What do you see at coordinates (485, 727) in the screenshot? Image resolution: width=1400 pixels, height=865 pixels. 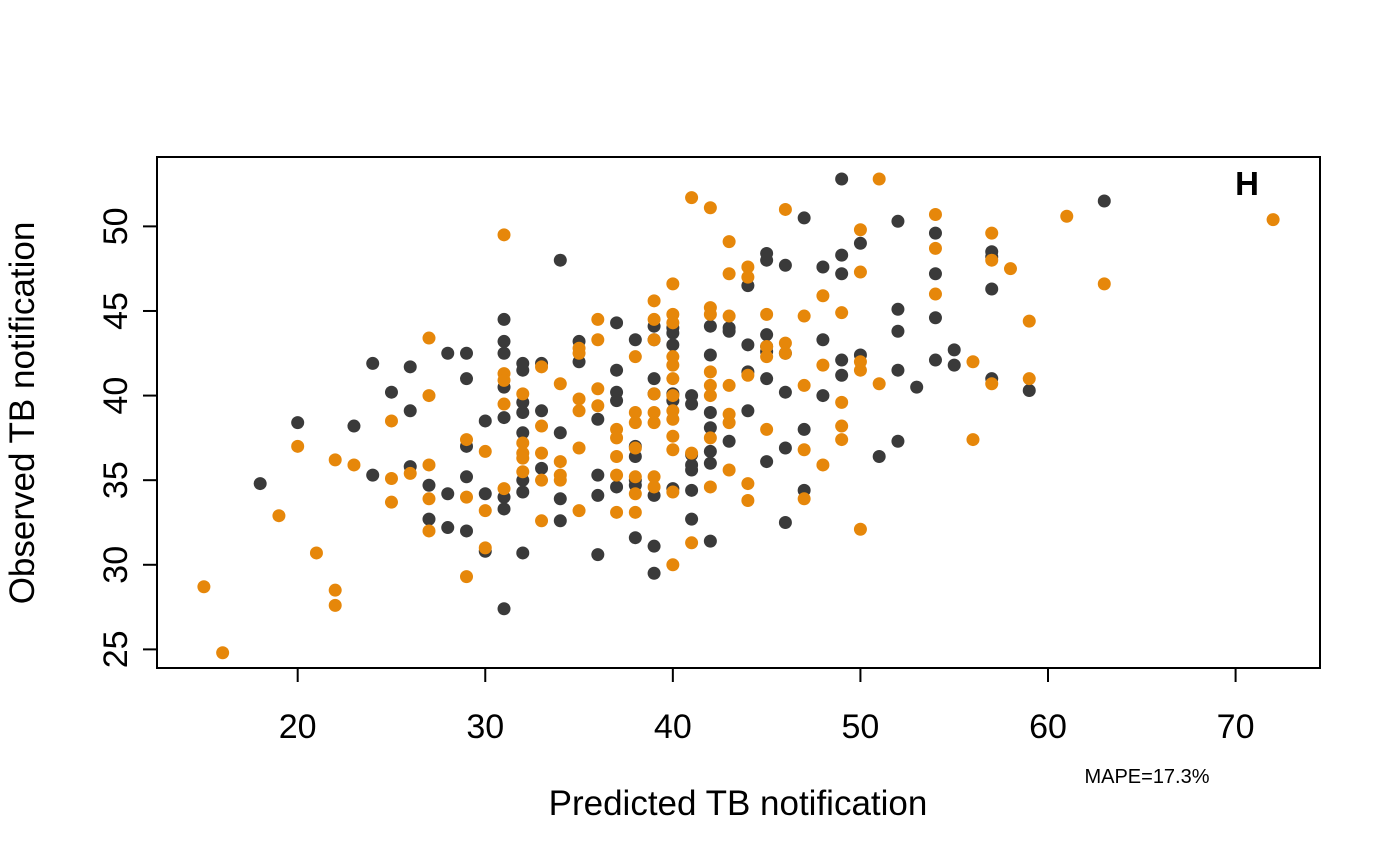 I see `x-tick-label: 30` at bounding box center [485, 727].